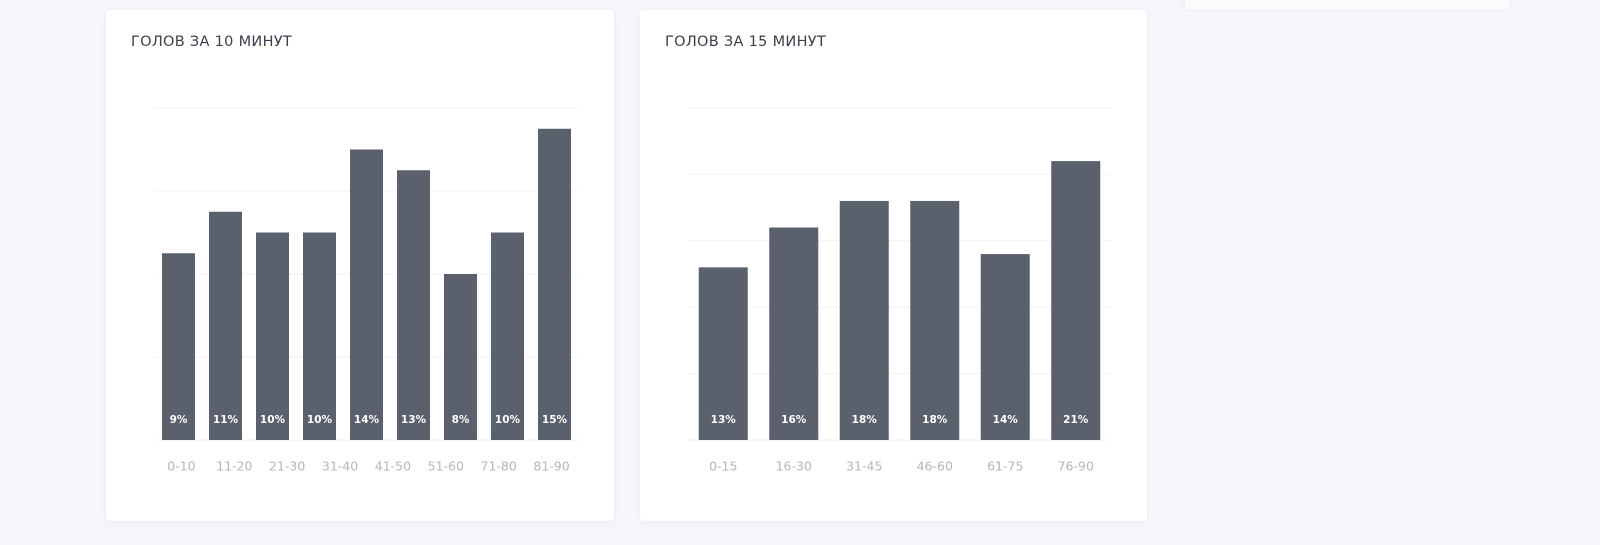  What do you see at coordinates (211, 42) in the screenshot?
I see `chart-title: ГОЛОВ ЗА 10 МИНУТ` at bounding box center [211, 42].